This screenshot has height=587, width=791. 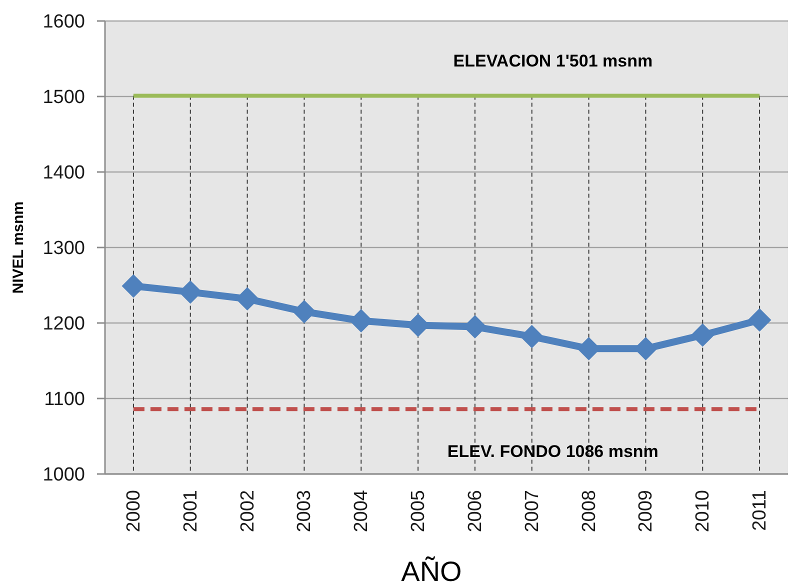 I want to click on x-axis-title: AÑO, so click(x=431, y=571).